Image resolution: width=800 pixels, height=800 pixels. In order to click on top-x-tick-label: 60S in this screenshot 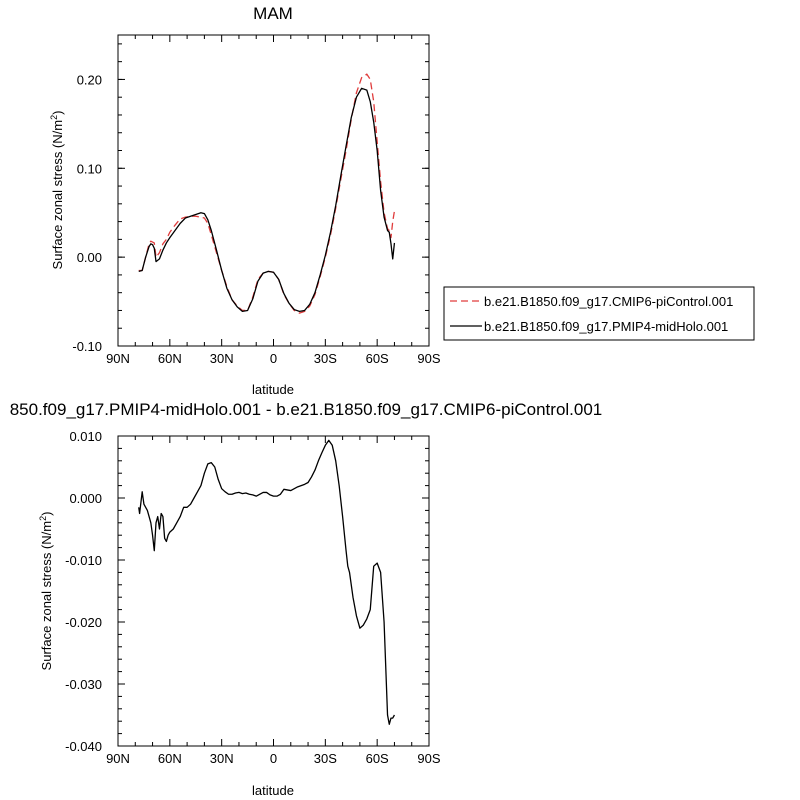, I will do `click(377, 358)`.